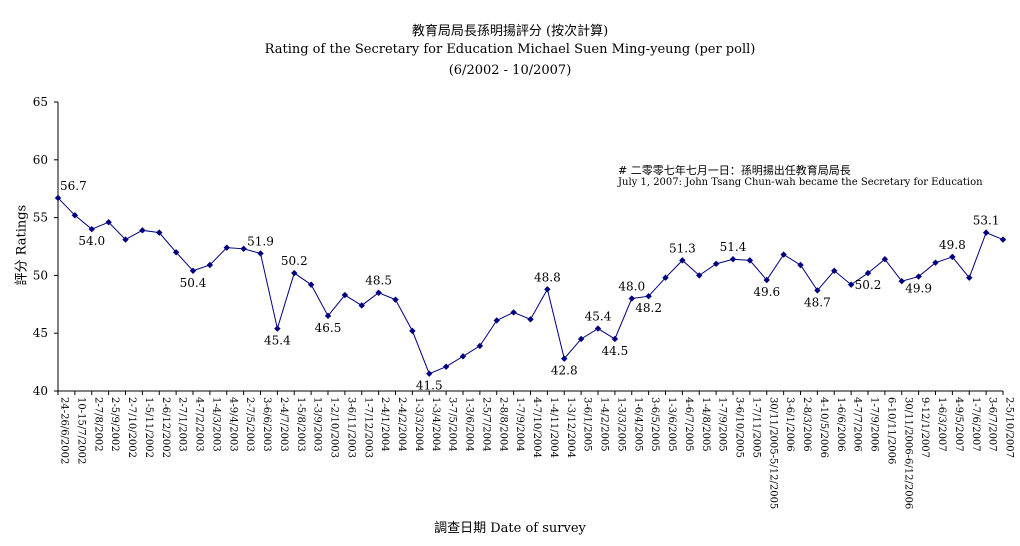 The height and width of the screenshot is (546, 1020). I want to click on data-label: 50.2, so click(294, 261).